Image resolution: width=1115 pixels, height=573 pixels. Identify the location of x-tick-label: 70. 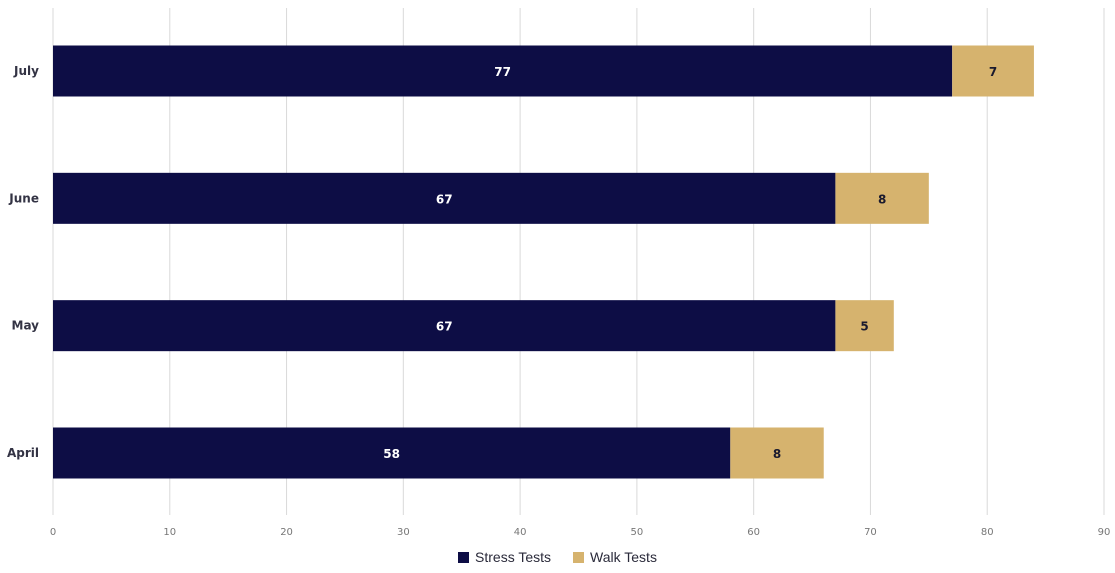
(870, 532).